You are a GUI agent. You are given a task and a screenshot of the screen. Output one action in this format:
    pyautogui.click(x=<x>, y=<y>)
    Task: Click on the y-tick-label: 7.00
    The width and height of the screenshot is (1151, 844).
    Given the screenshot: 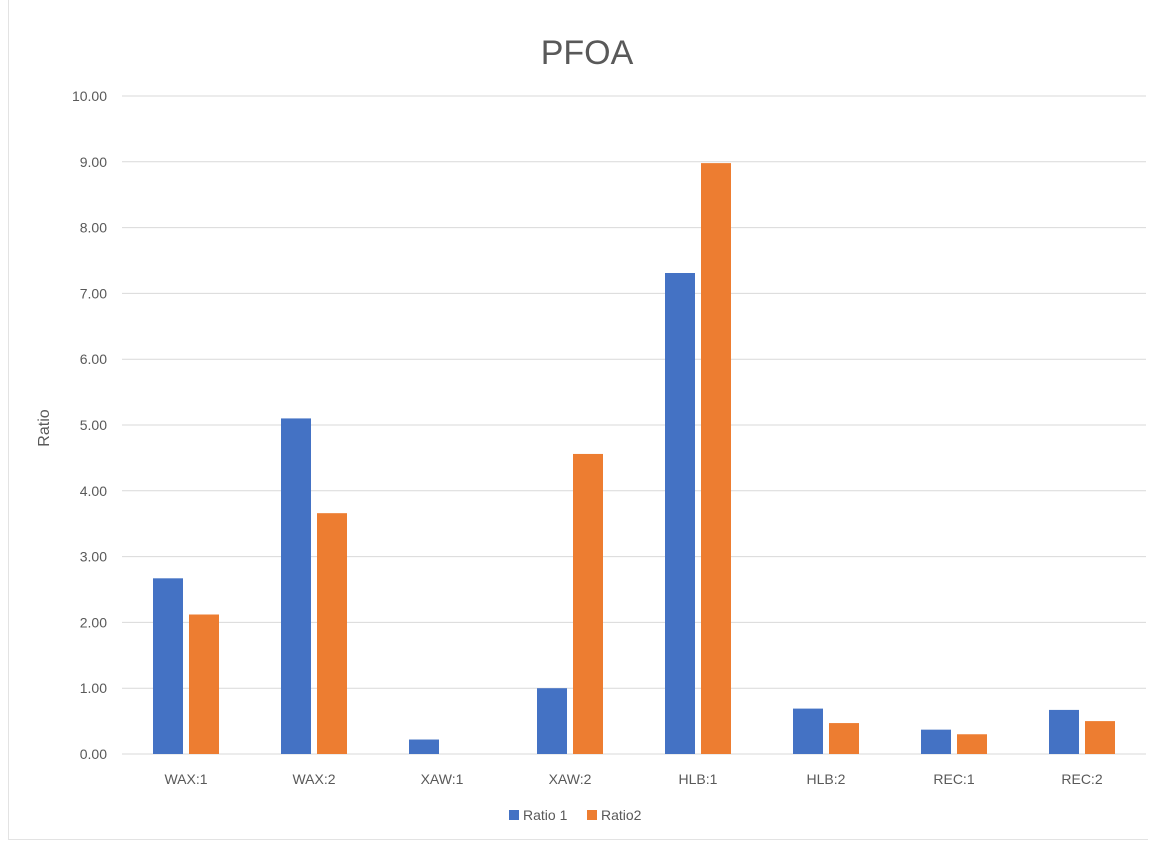 What is the action you would take?
    pyautogui.click(x=93, y=293)
    